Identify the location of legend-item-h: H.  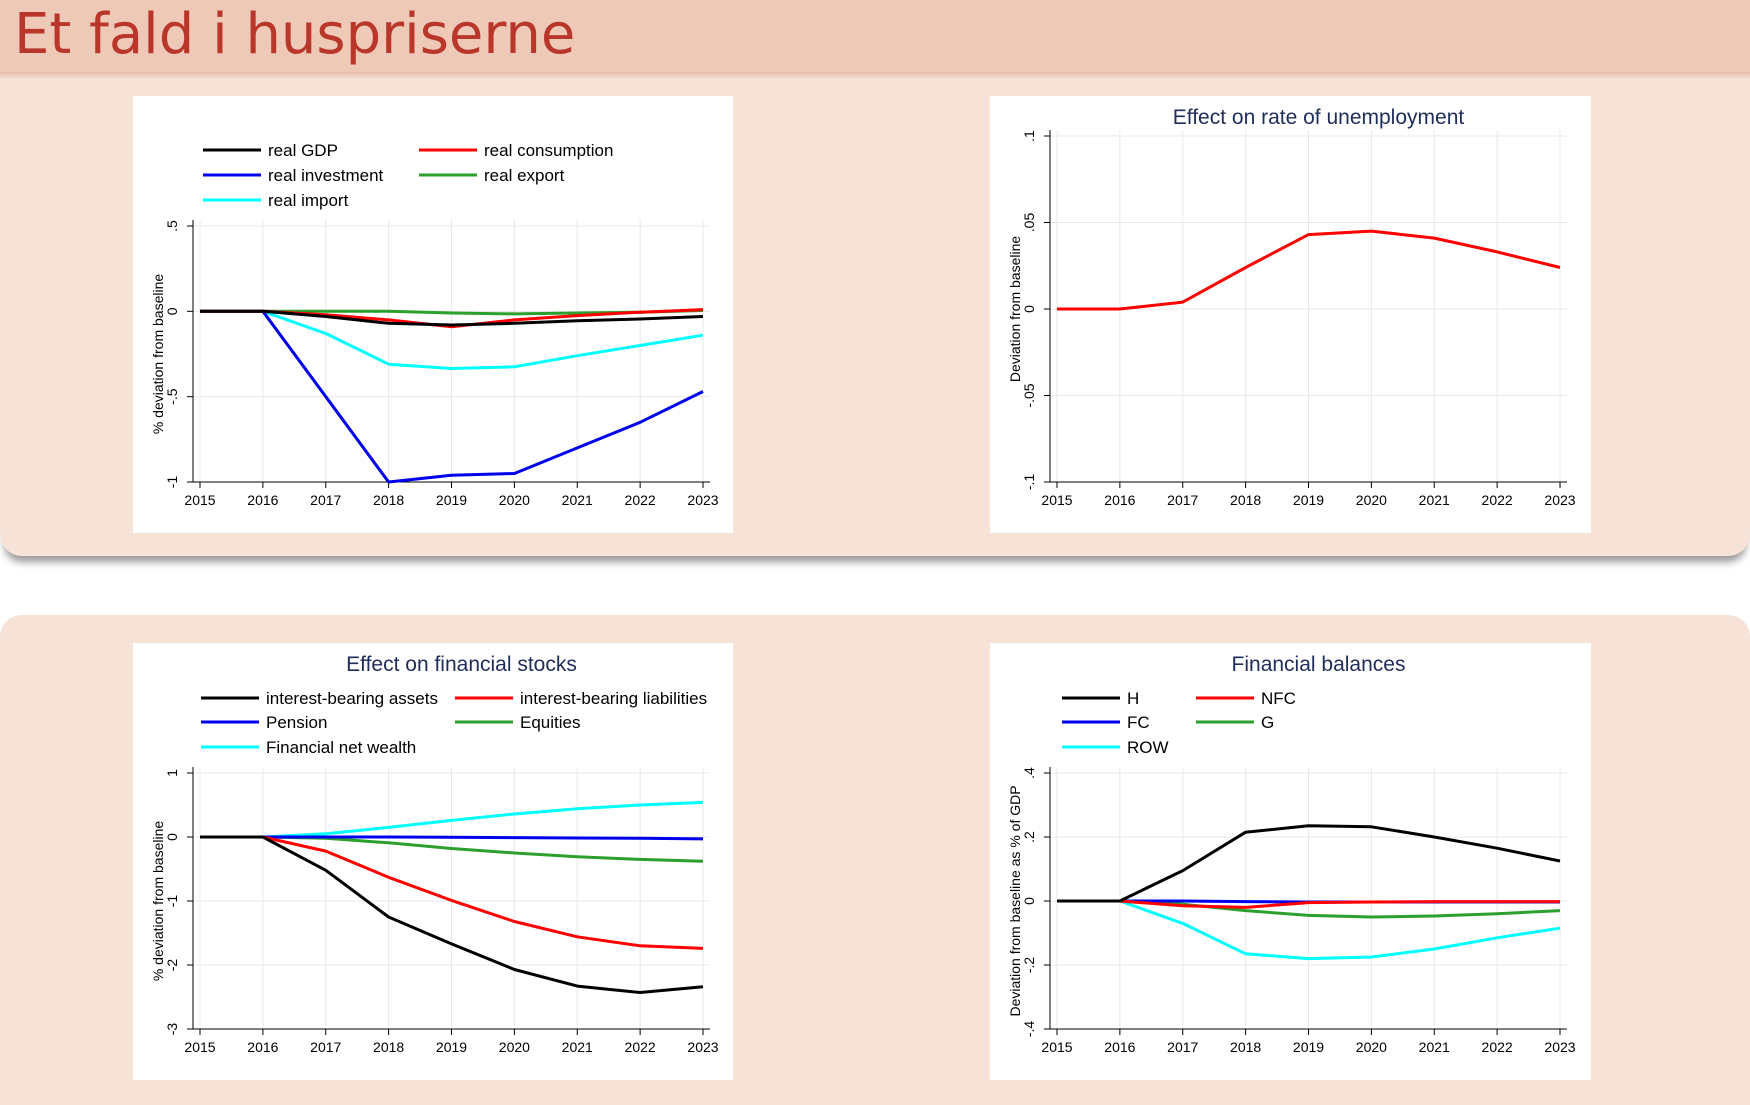
(1100, 698).